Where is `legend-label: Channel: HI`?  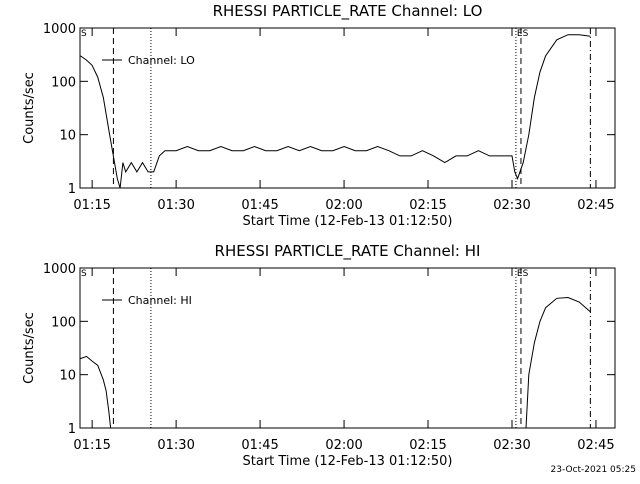 legend-label: Channel: HI is located at coordinates (160, 300).